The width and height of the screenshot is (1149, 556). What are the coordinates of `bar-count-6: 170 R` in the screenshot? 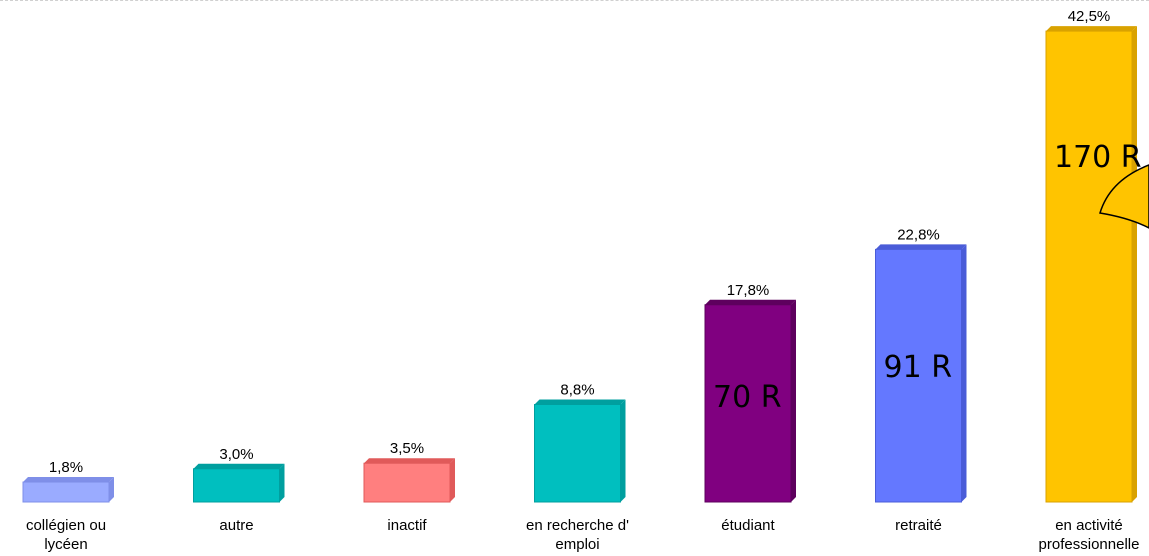 It's located at (1098, 157).